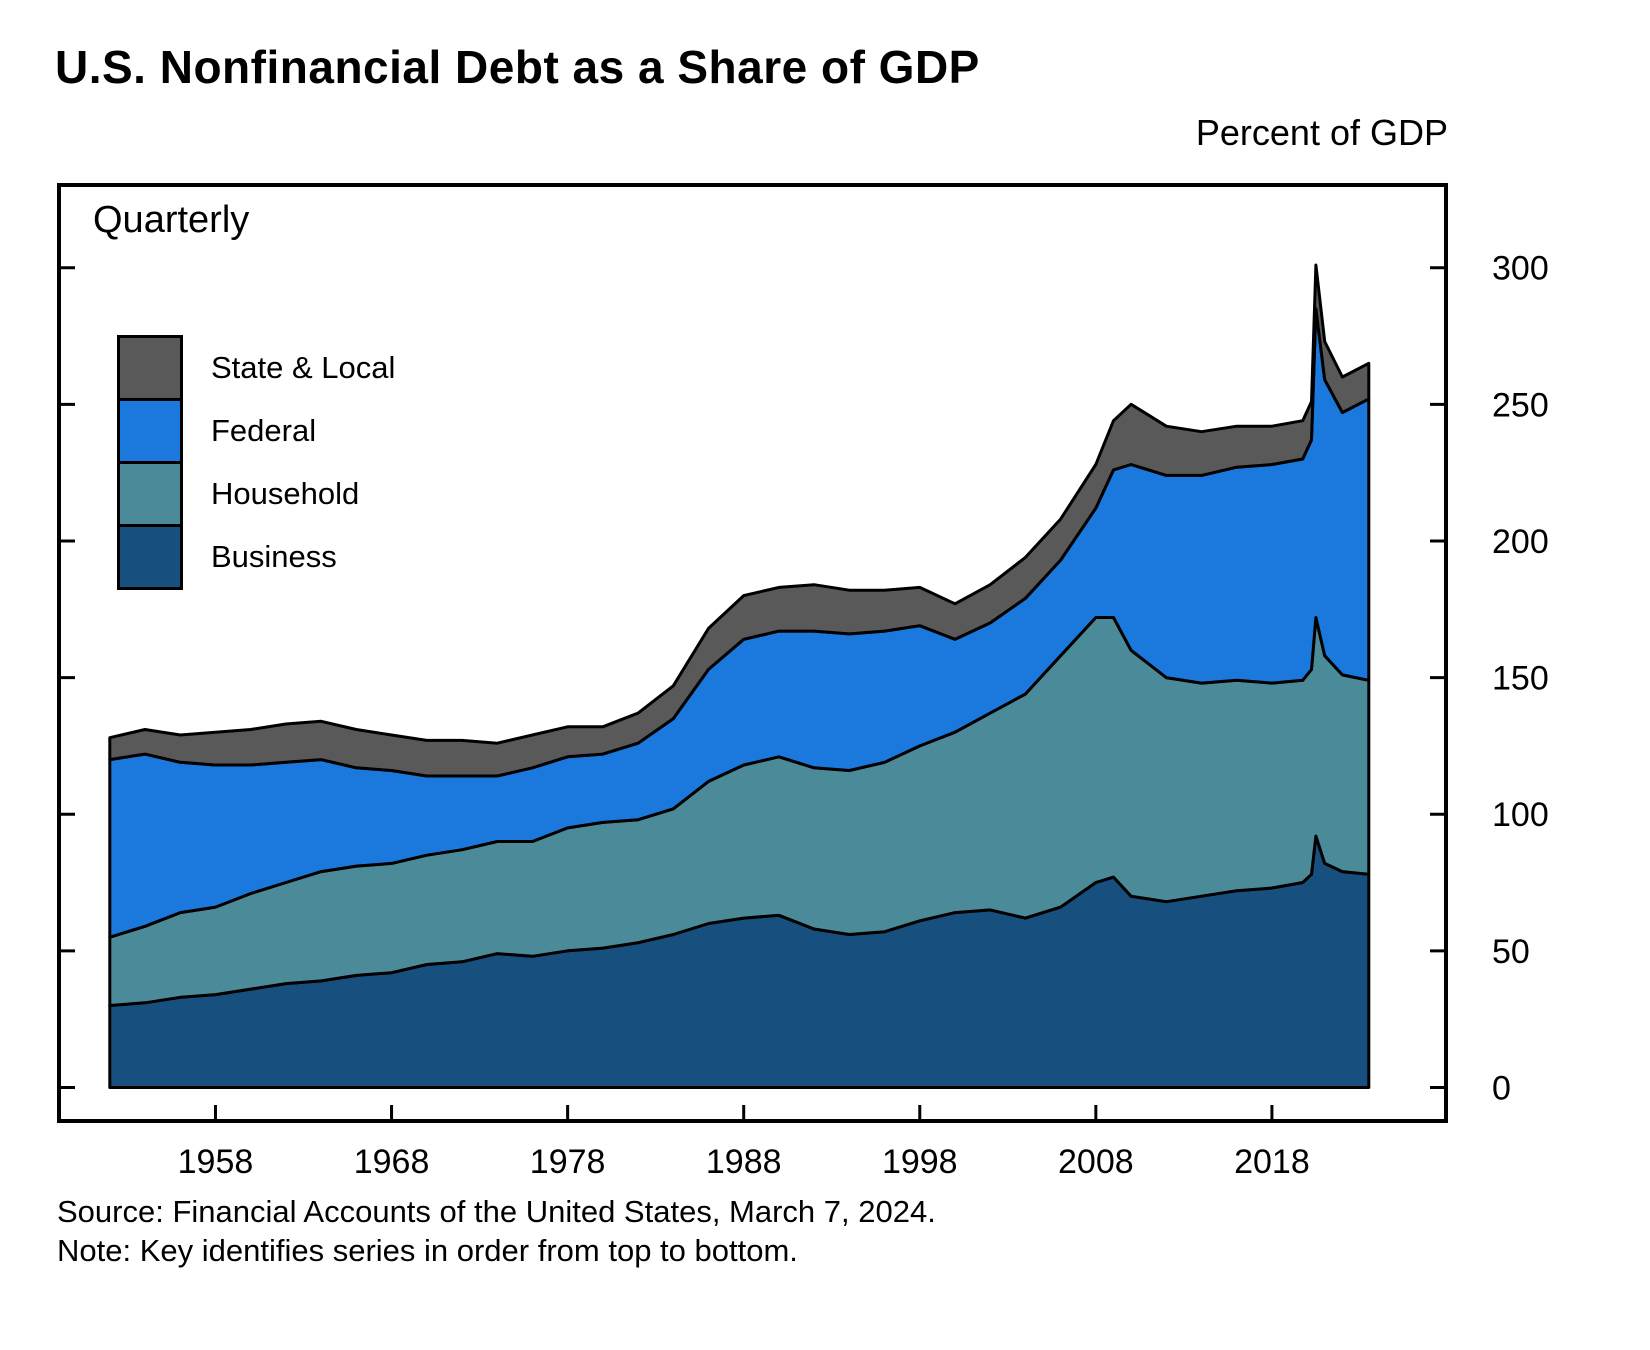 The width and height of the screenshot is (1650, 1350). I want to click on x-axis-tick-label: 1998, so click(920, 1162).